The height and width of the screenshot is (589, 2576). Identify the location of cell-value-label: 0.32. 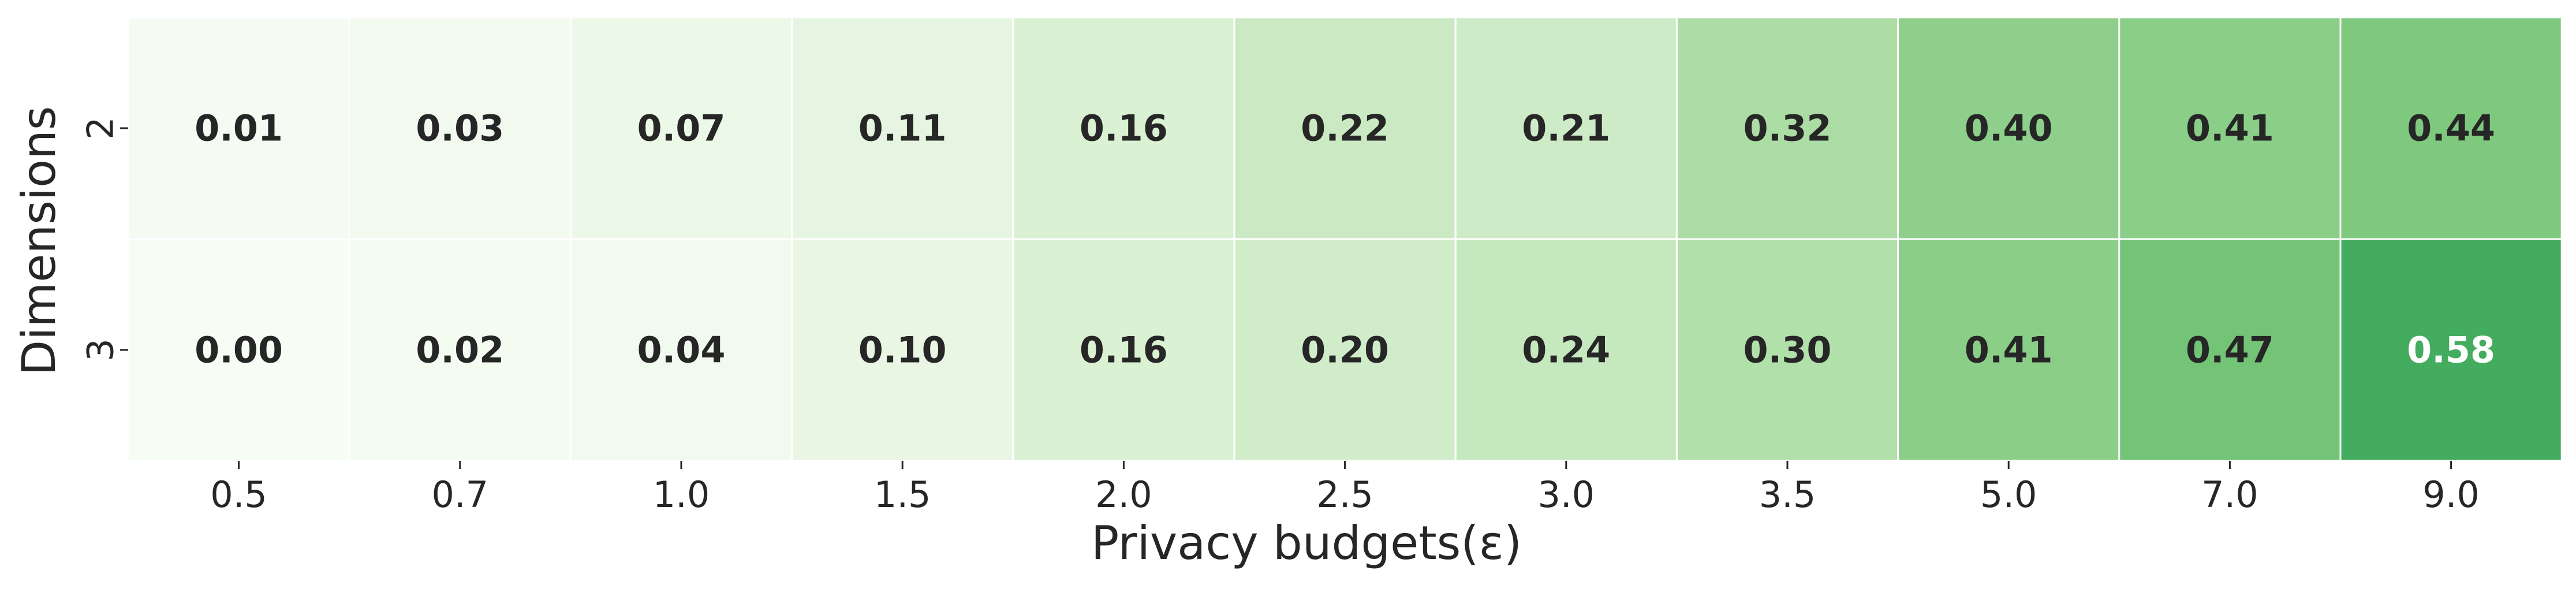
(1788, 128).